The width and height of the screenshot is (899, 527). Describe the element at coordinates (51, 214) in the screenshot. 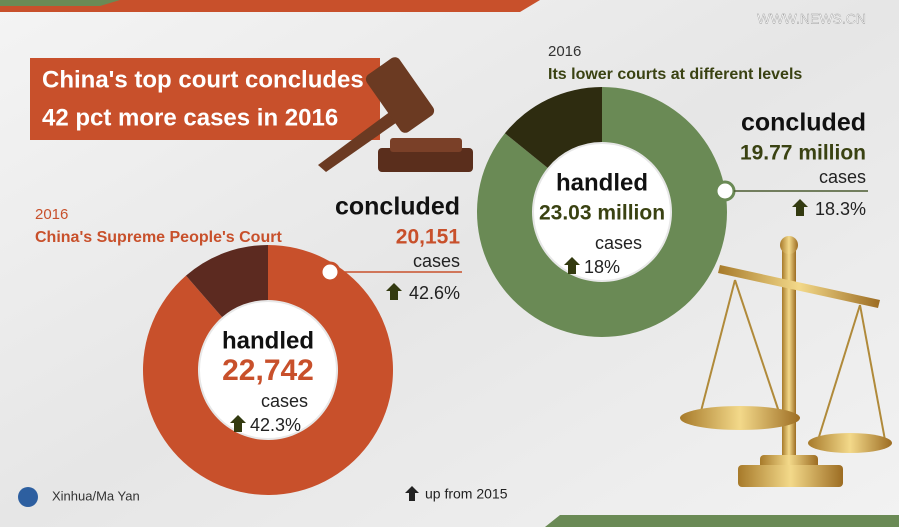

I see `supreme-year: 2016` at that location.